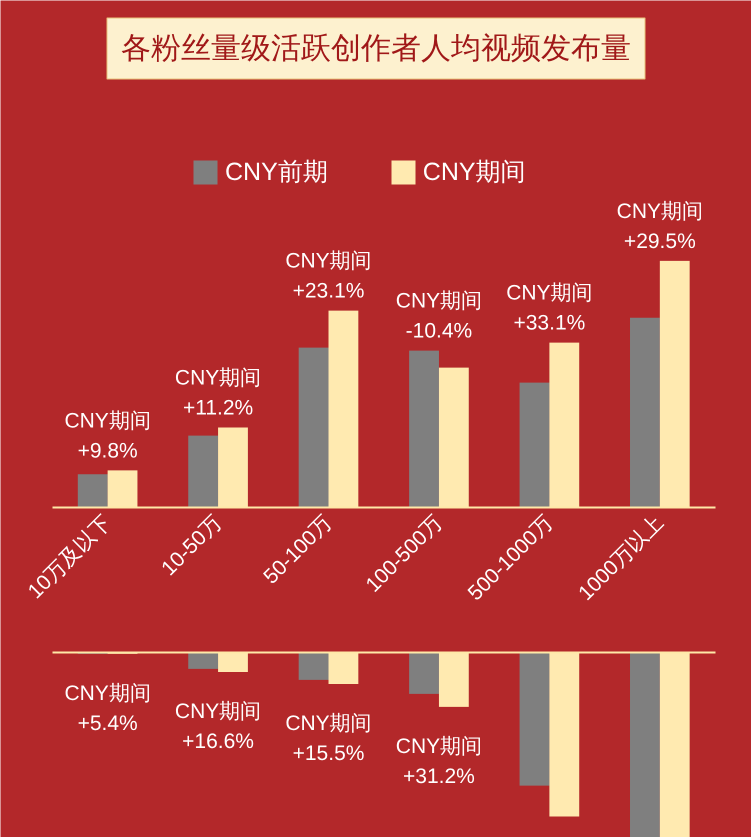 This screenshot has height=839, width=751. What do you see at coordinates (474, 172) in the screenshot?
I see `legend-label: CNY期间` at bounding box center [474, 172].